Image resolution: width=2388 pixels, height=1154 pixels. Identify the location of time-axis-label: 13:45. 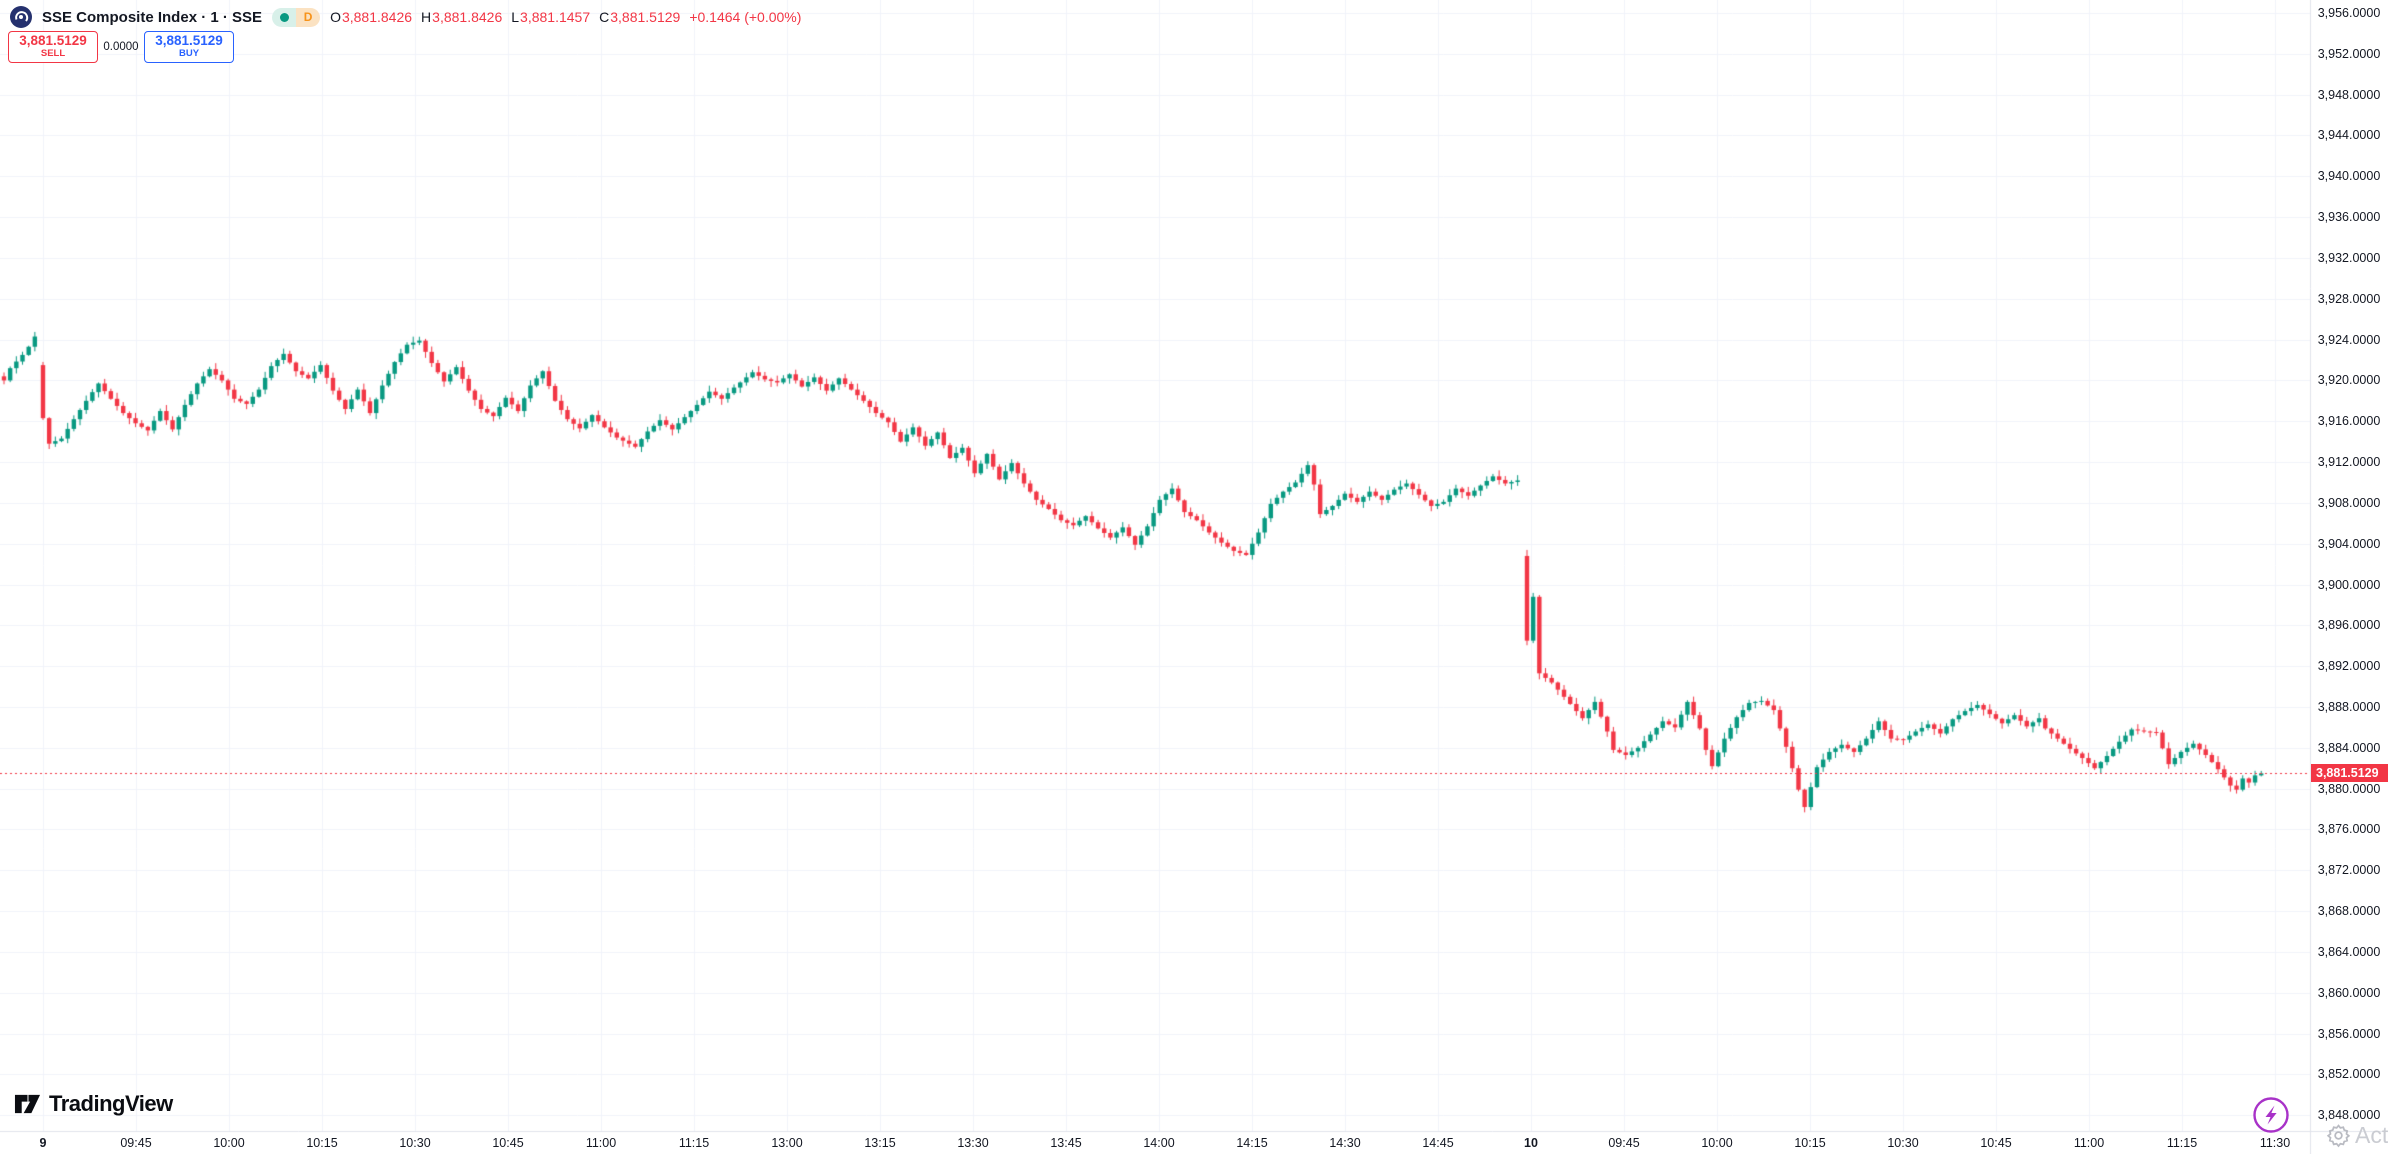
(1066, 1143).